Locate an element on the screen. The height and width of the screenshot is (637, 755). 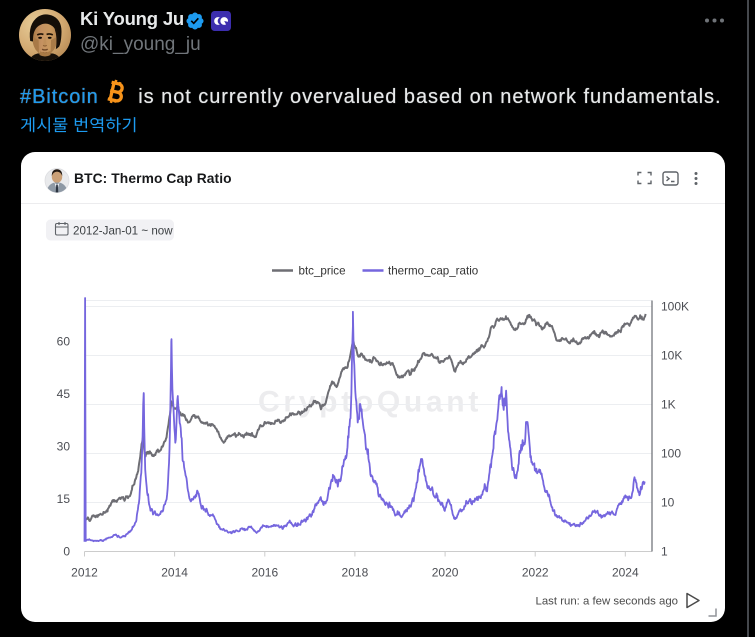
svg-text: 15 is located at coordinates (64, 499).